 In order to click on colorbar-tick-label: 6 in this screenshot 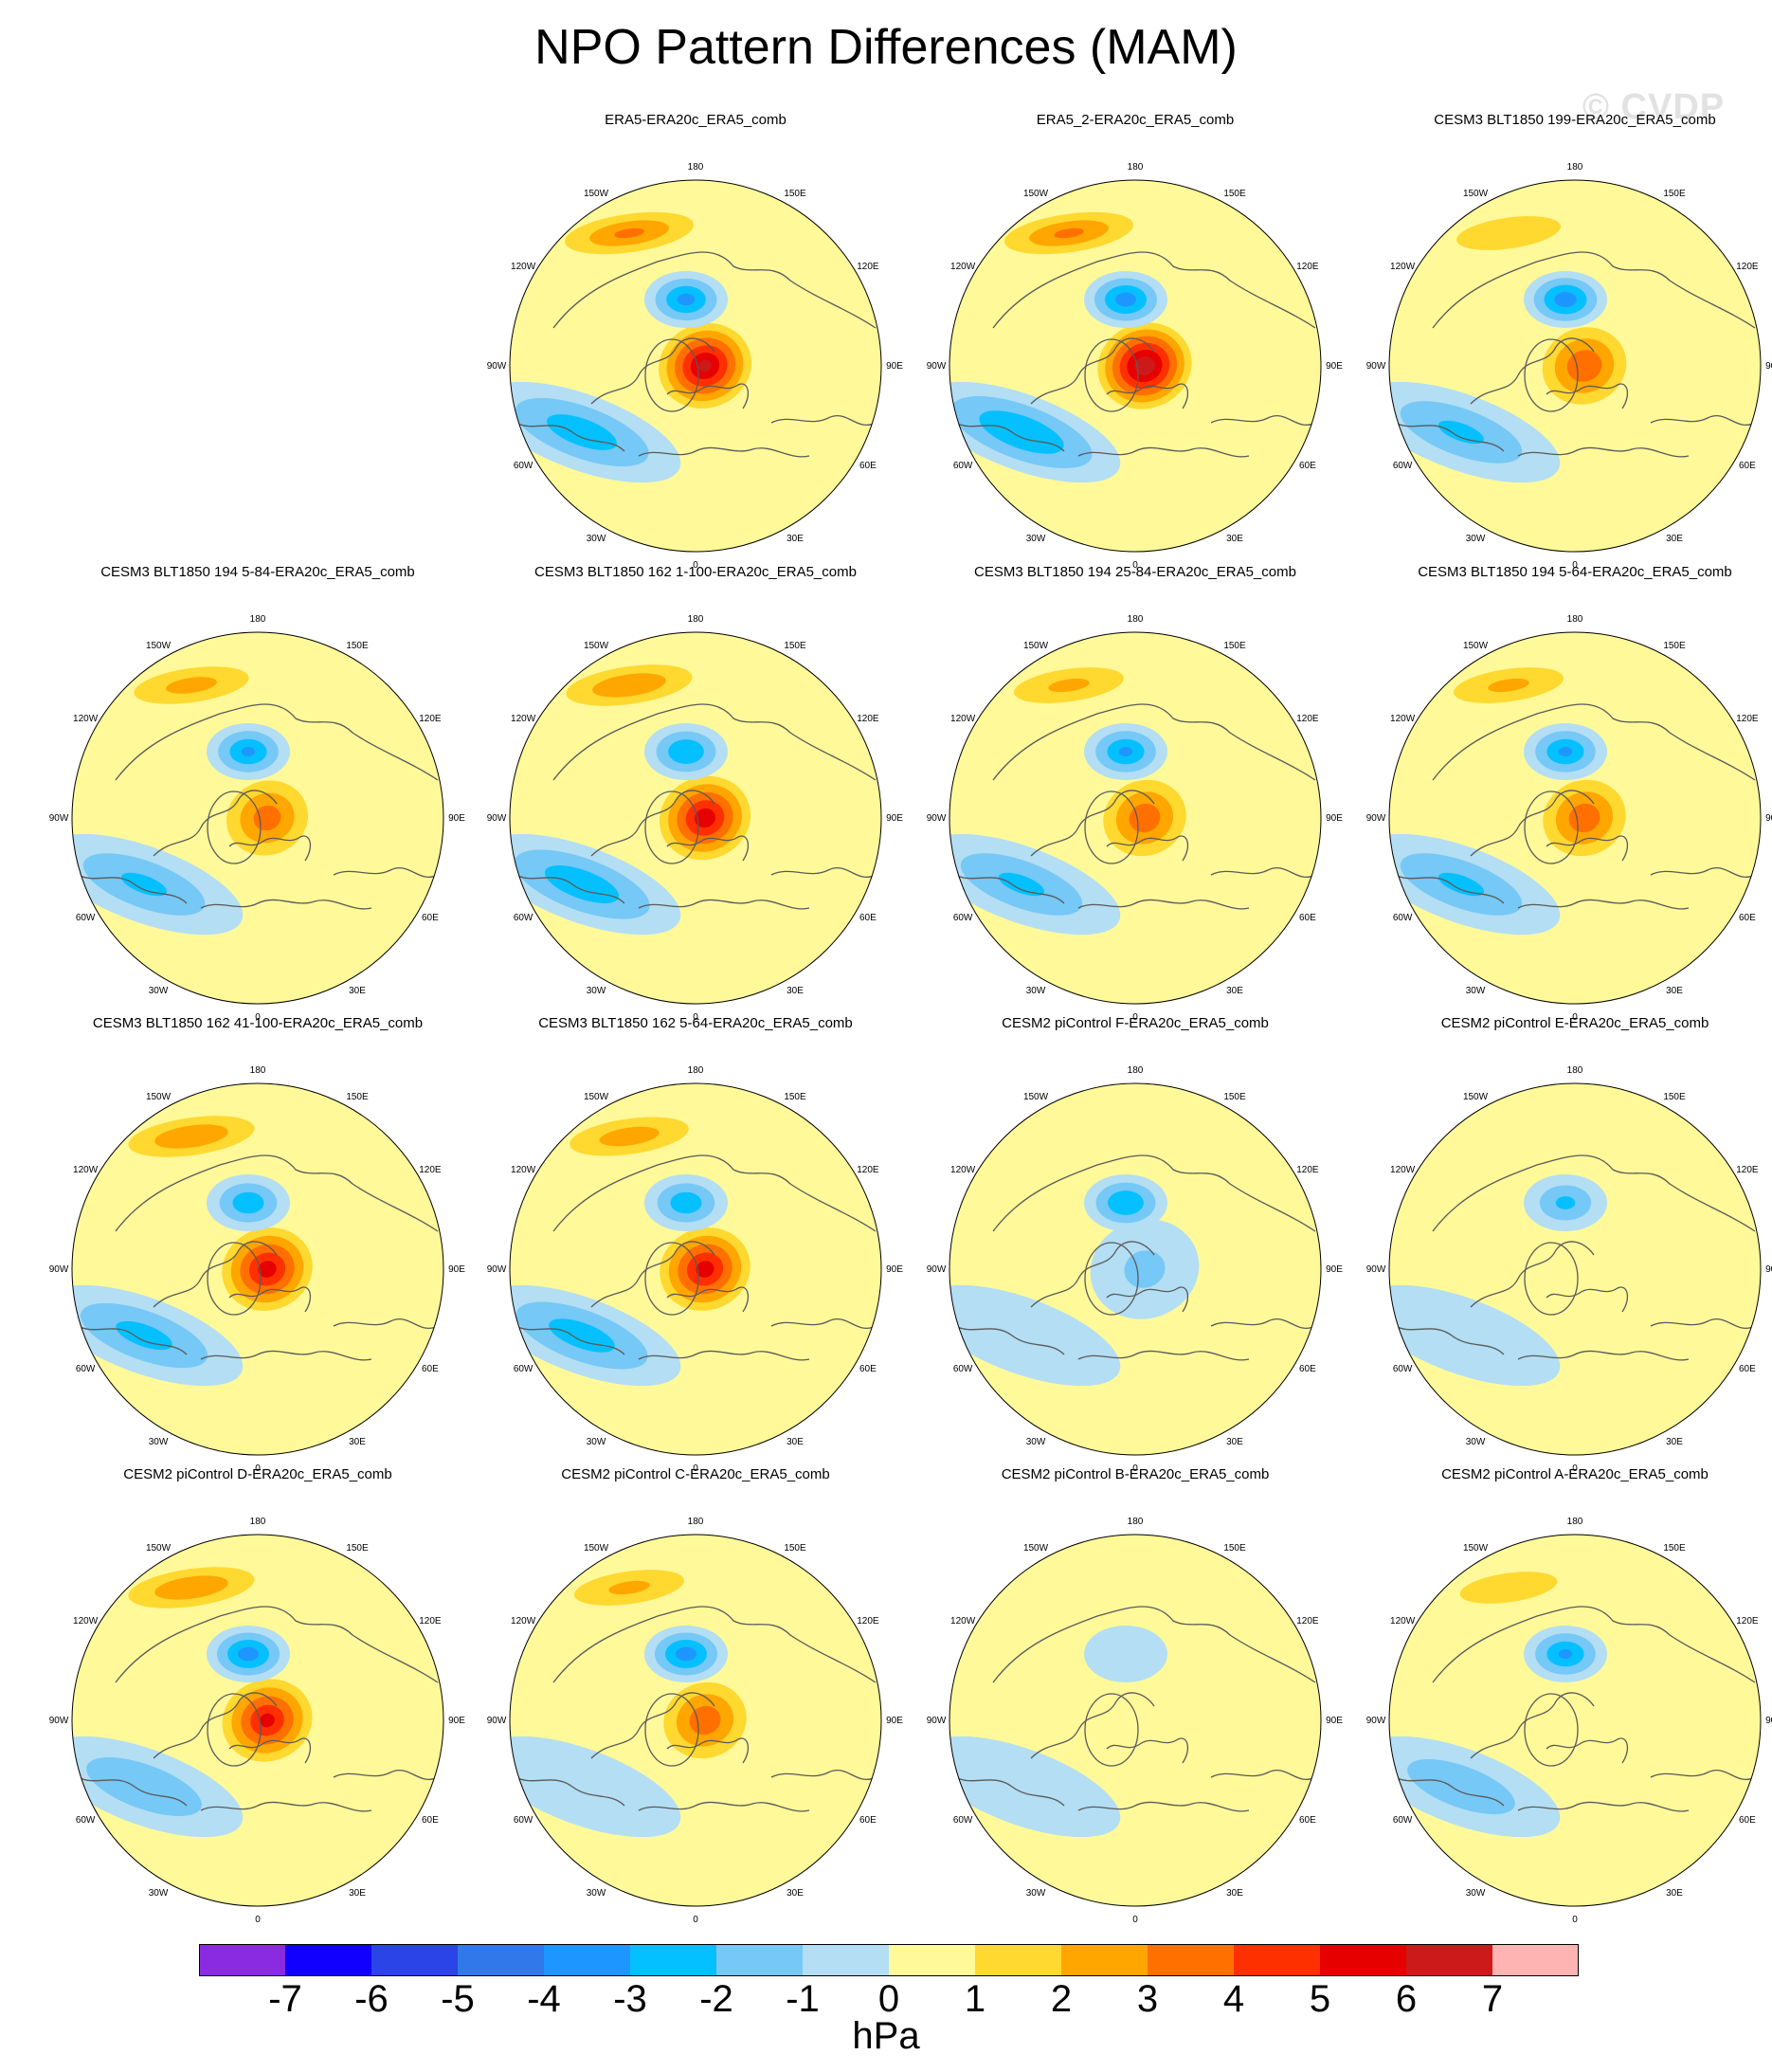, I will do `click(1406, 1999)`.